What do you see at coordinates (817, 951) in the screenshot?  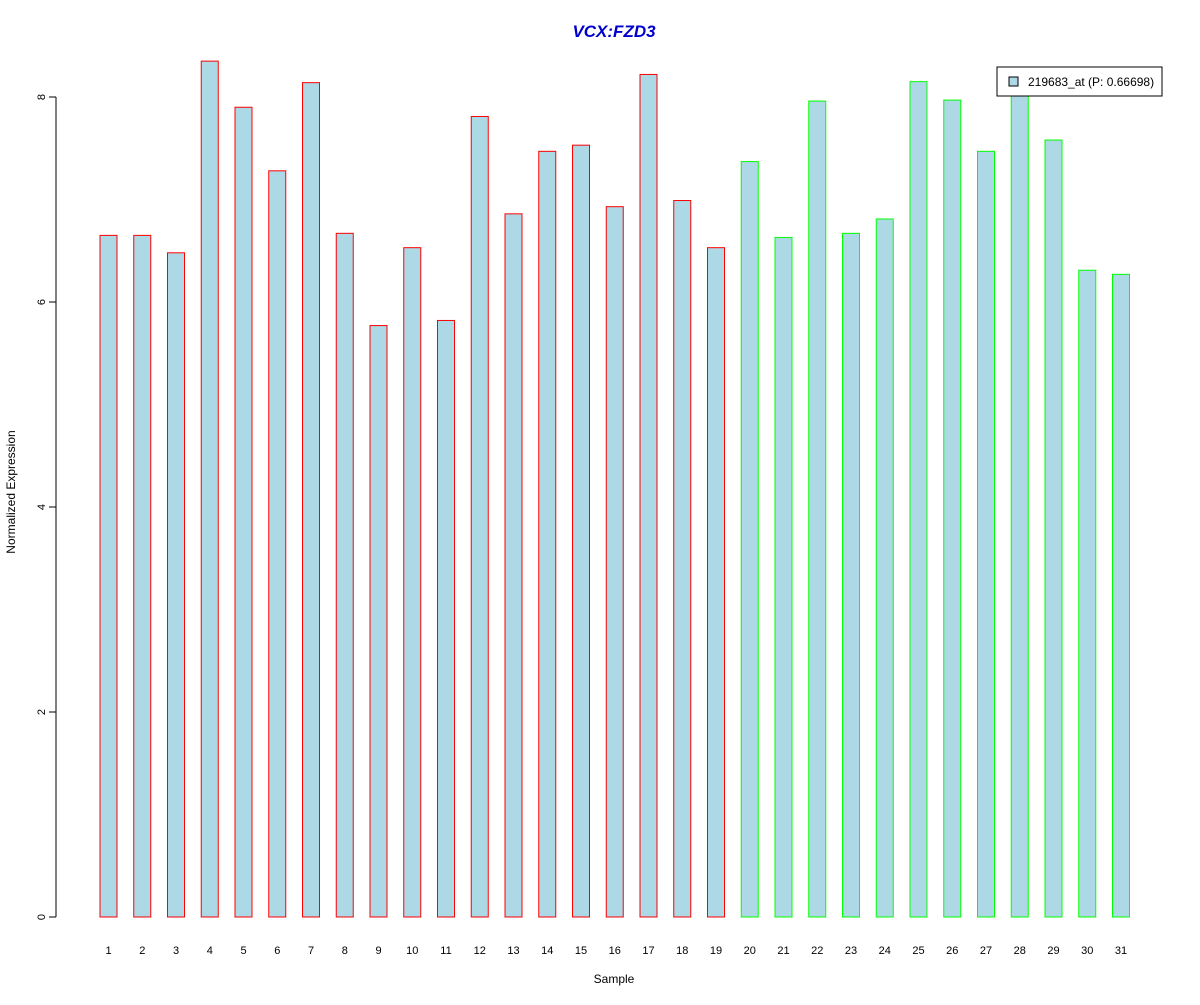 I see `x-tick-label: 22` at bounding box center [817, 951].